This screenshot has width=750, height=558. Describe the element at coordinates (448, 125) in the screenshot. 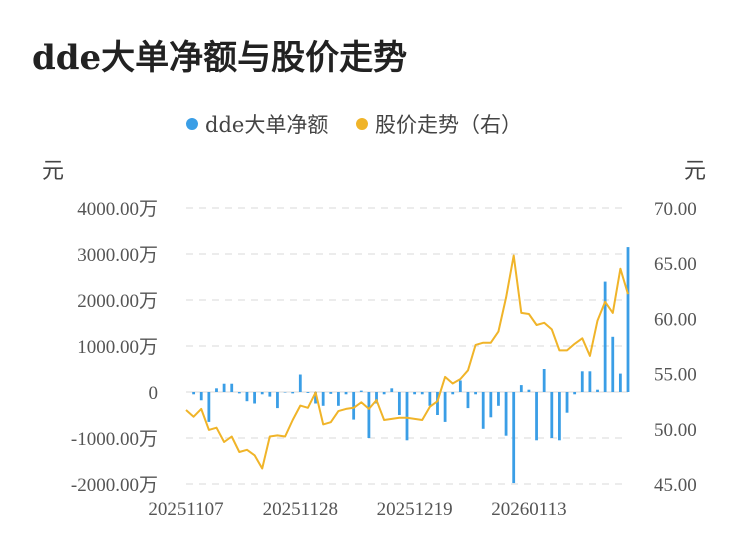

I see `legend-price-label: 股价走势（右）` at that location.